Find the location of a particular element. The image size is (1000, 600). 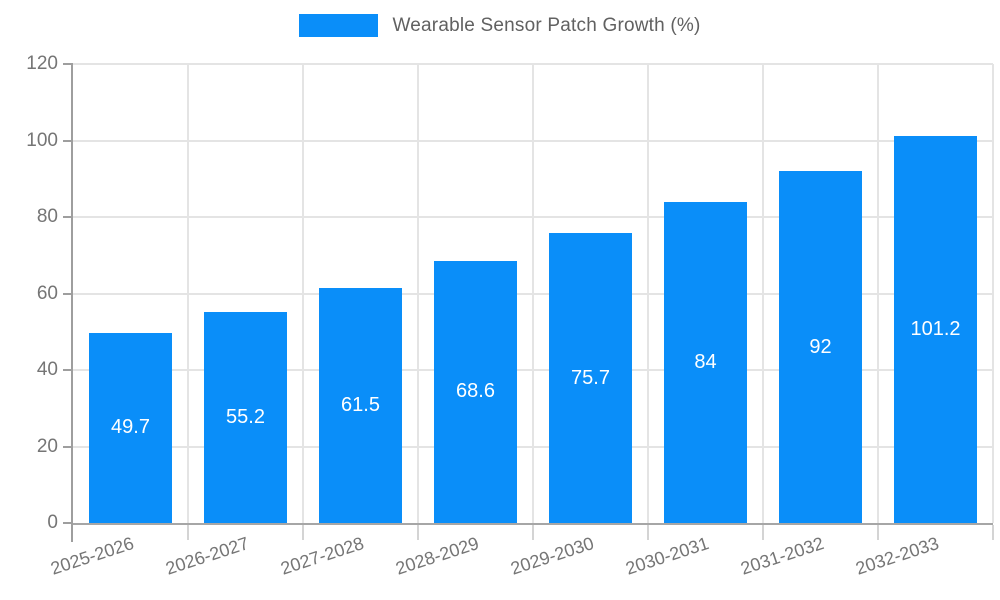

x-tick-label: 2032-2033 is located at coordinates (897, 556).